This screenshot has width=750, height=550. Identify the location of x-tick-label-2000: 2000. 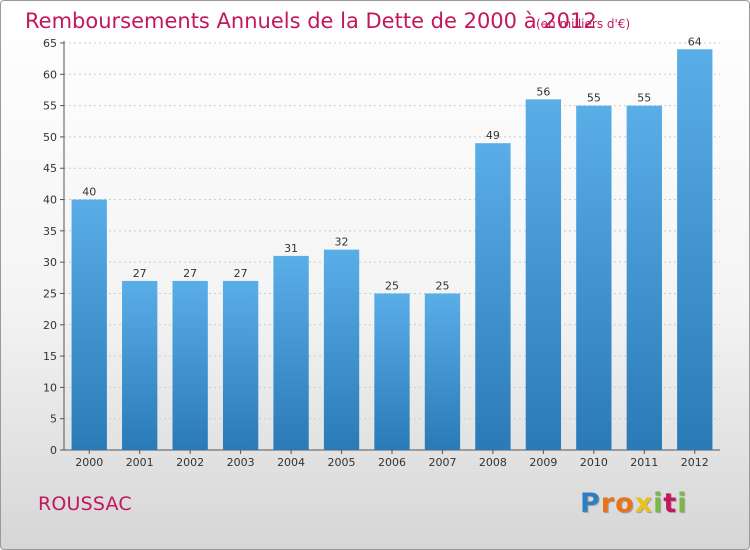
(89, 462).